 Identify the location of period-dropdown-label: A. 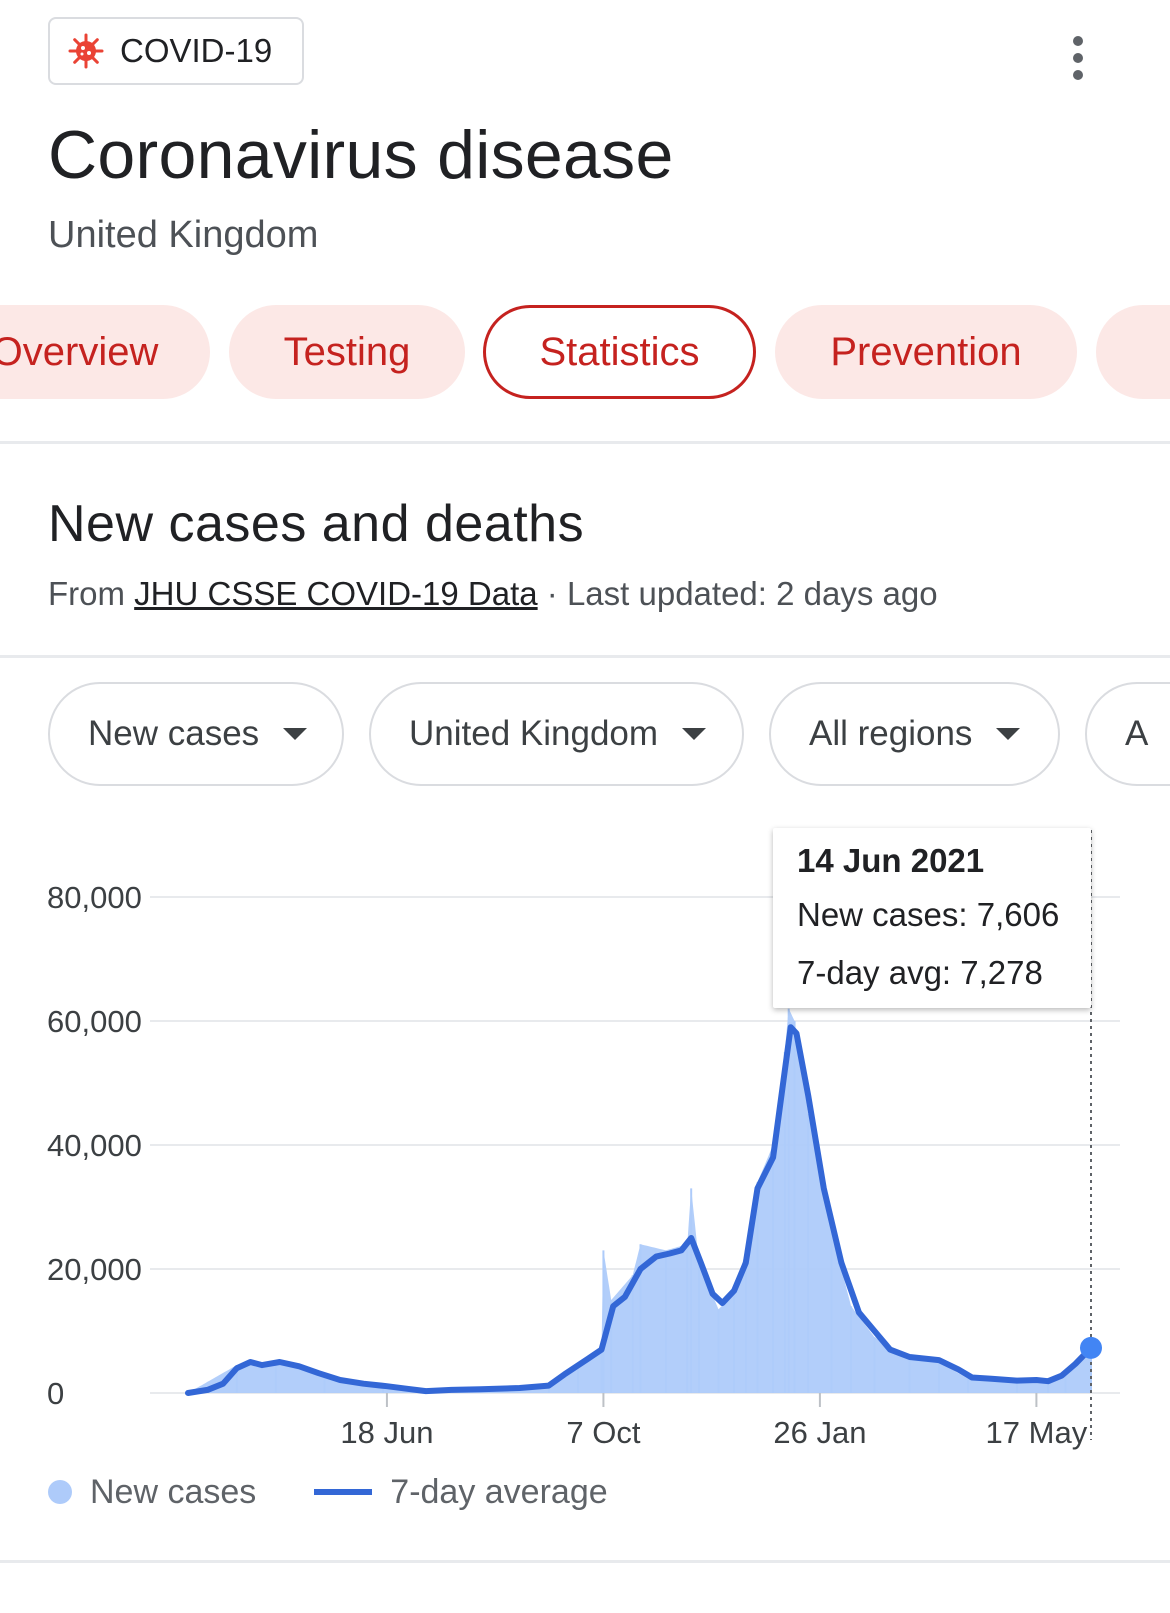
(1137, 733).